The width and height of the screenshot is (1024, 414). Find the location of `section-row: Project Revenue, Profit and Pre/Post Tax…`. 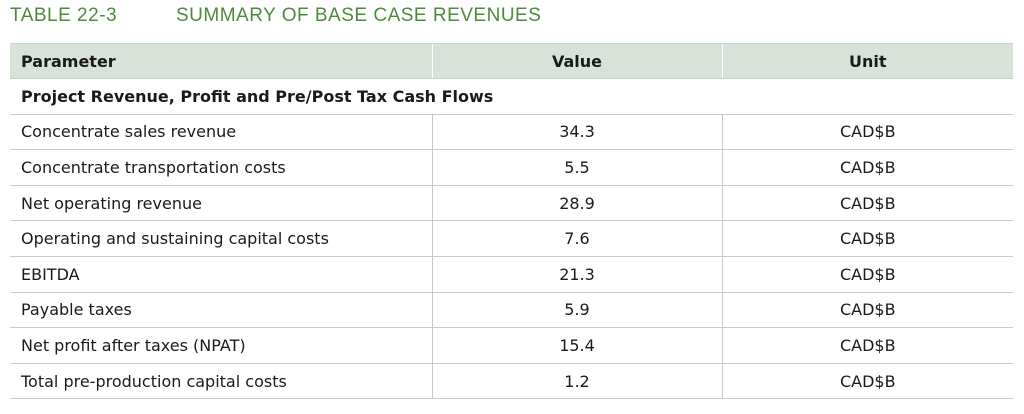

section-row: Project Revenue, Profit and Pre/Post Tax… is located at coordinates (511, 96).